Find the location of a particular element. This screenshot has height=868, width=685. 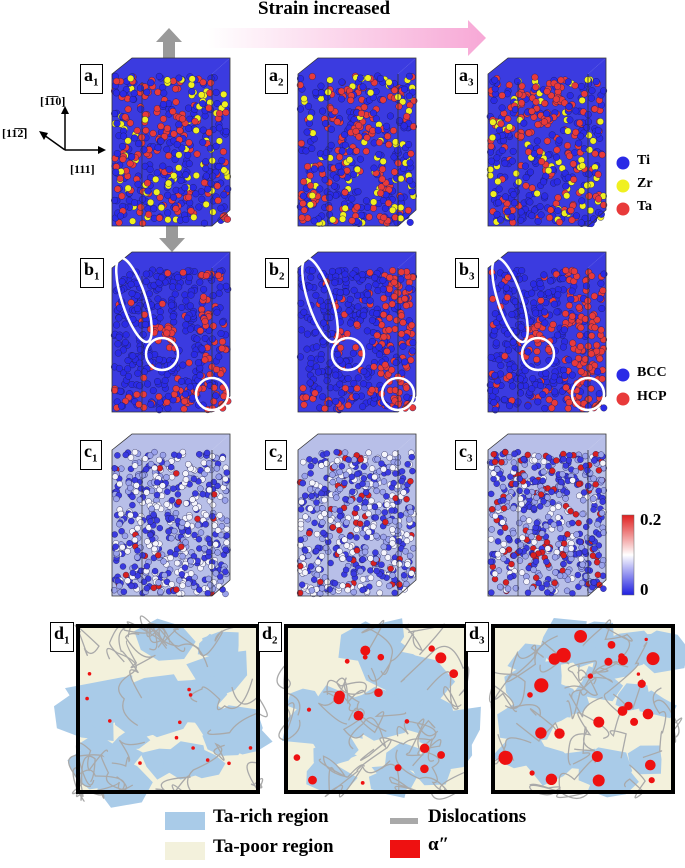

colorbar-max-label: 0.2 is located at coordinates (650, 520).